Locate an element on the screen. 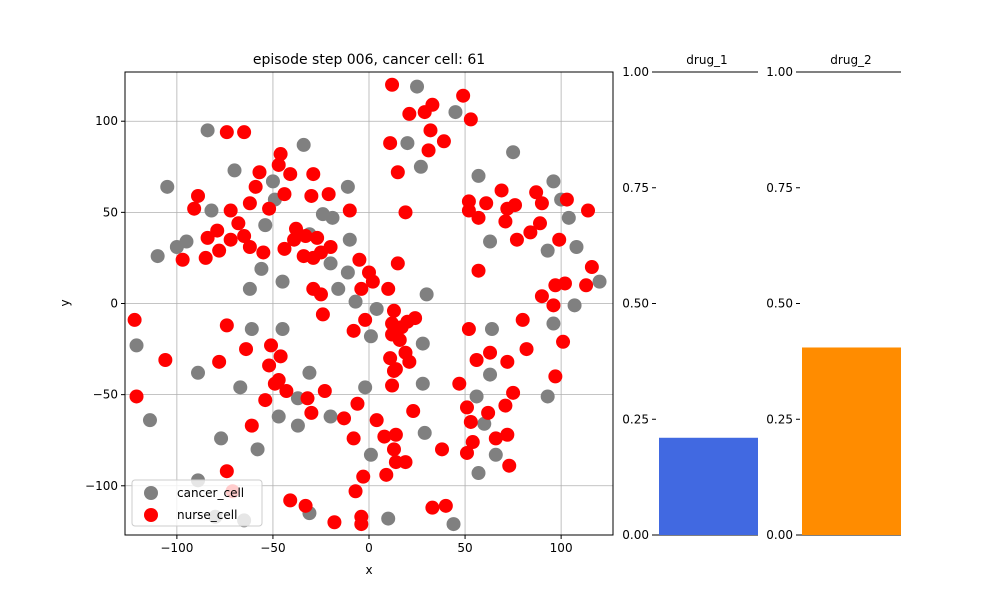  scatter-x-tick-label: 50 is located at coordinates (464, 548).